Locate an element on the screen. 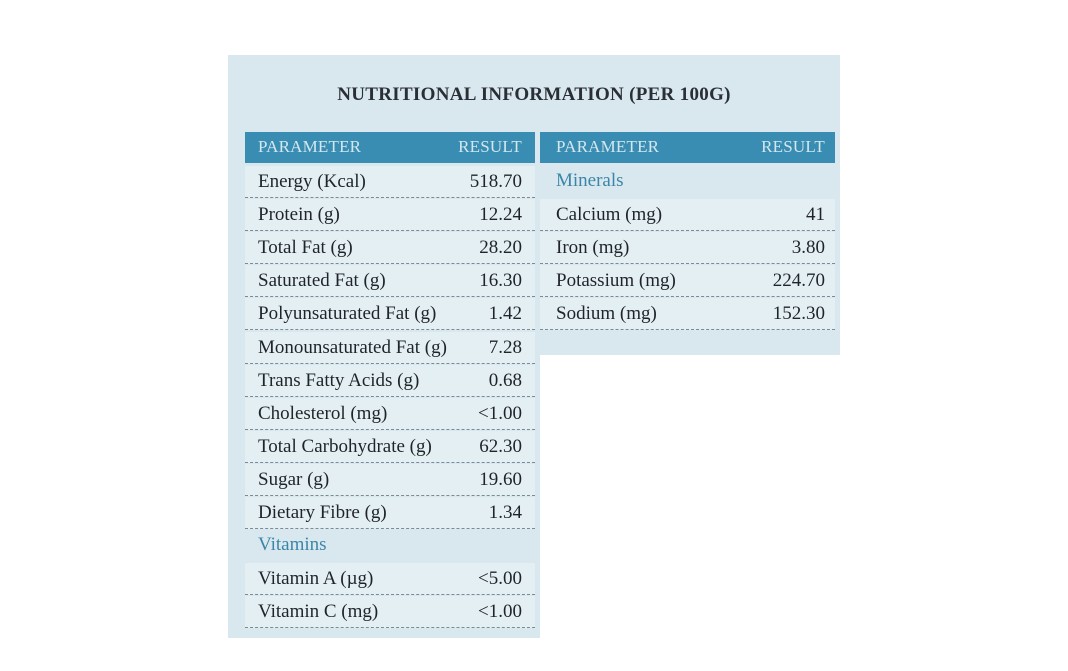 This screenshot has width=1068, height=671. parameter: Cholesterol (mg) is located at coordinates (323, 413).